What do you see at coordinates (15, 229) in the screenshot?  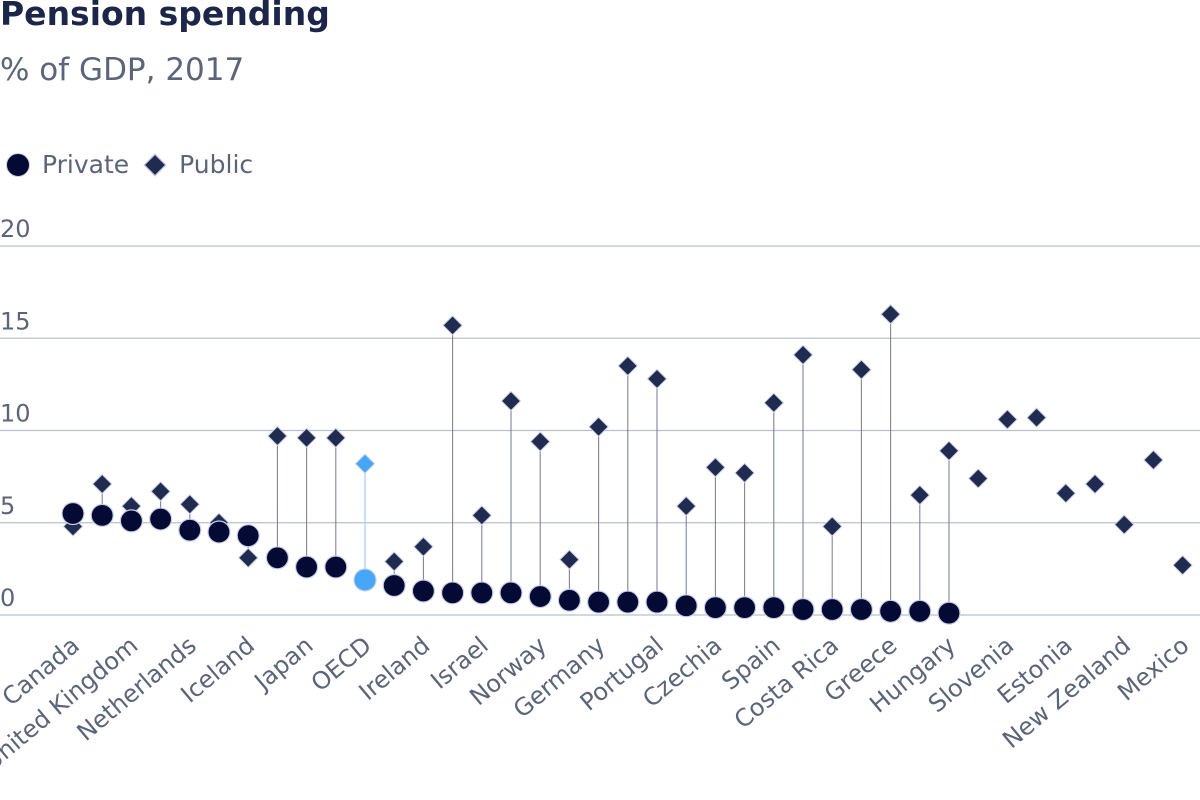 I see `y-tick-label-20: 20` at bounding box center [15, 229].